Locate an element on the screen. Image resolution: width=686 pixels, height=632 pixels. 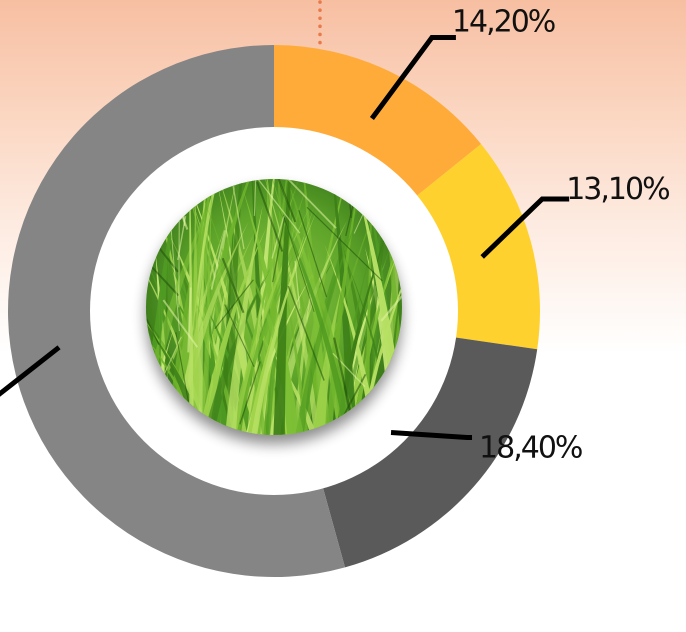
slice-label-2: 13,10% is located at coordinates (617, 189).